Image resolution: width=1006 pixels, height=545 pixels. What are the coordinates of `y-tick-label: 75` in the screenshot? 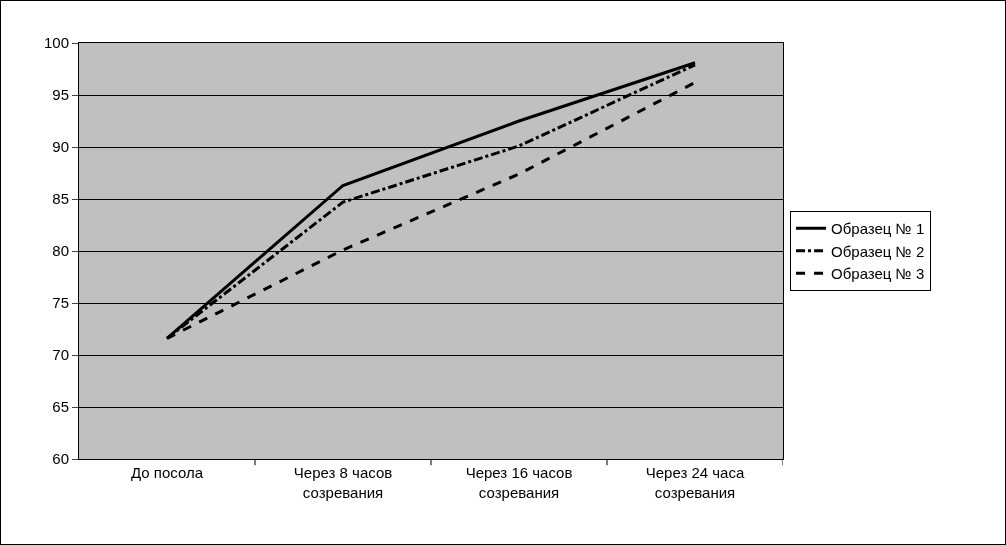 It's located at (60, 303).